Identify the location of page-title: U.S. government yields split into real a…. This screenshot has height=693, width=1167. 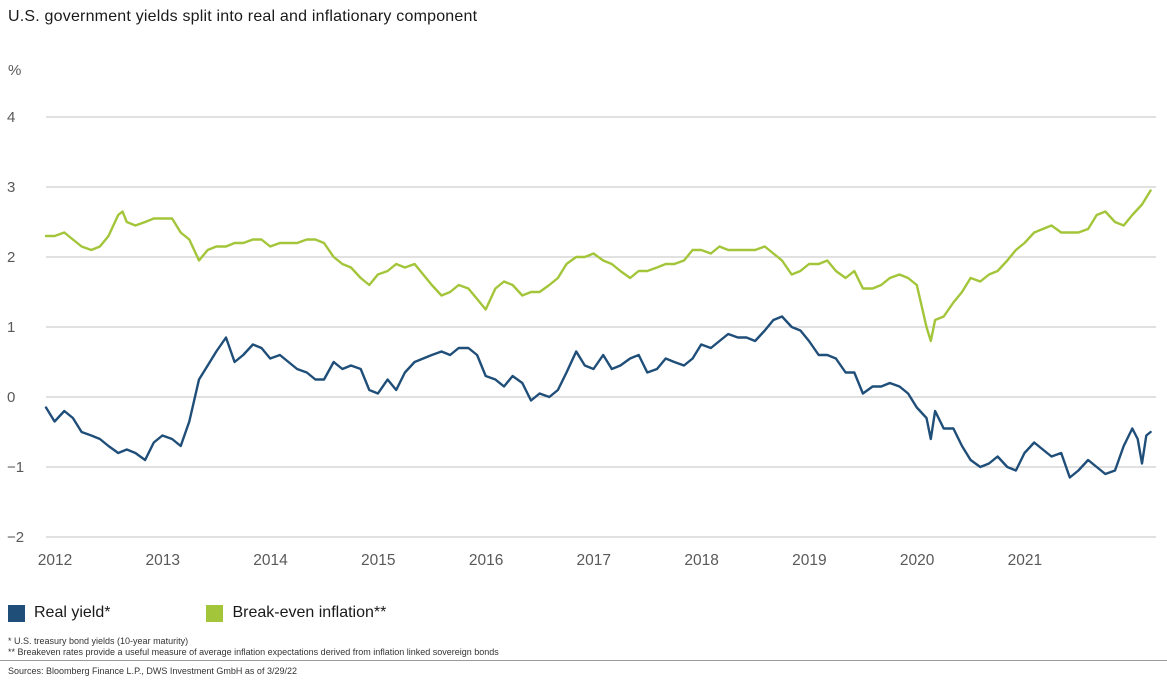
(243, 16).